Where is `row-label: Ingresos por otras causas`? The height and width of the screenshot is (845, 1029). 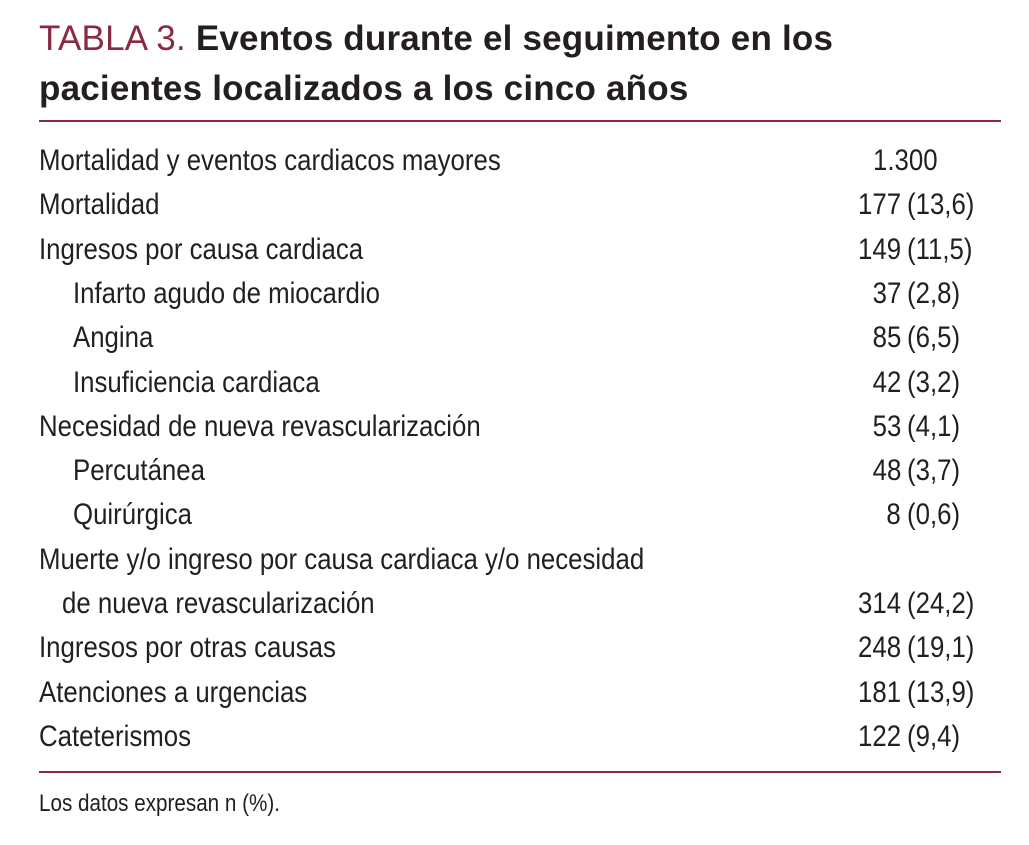
row-label: Ingresos por otras causas is located at coordinates (187, 648).